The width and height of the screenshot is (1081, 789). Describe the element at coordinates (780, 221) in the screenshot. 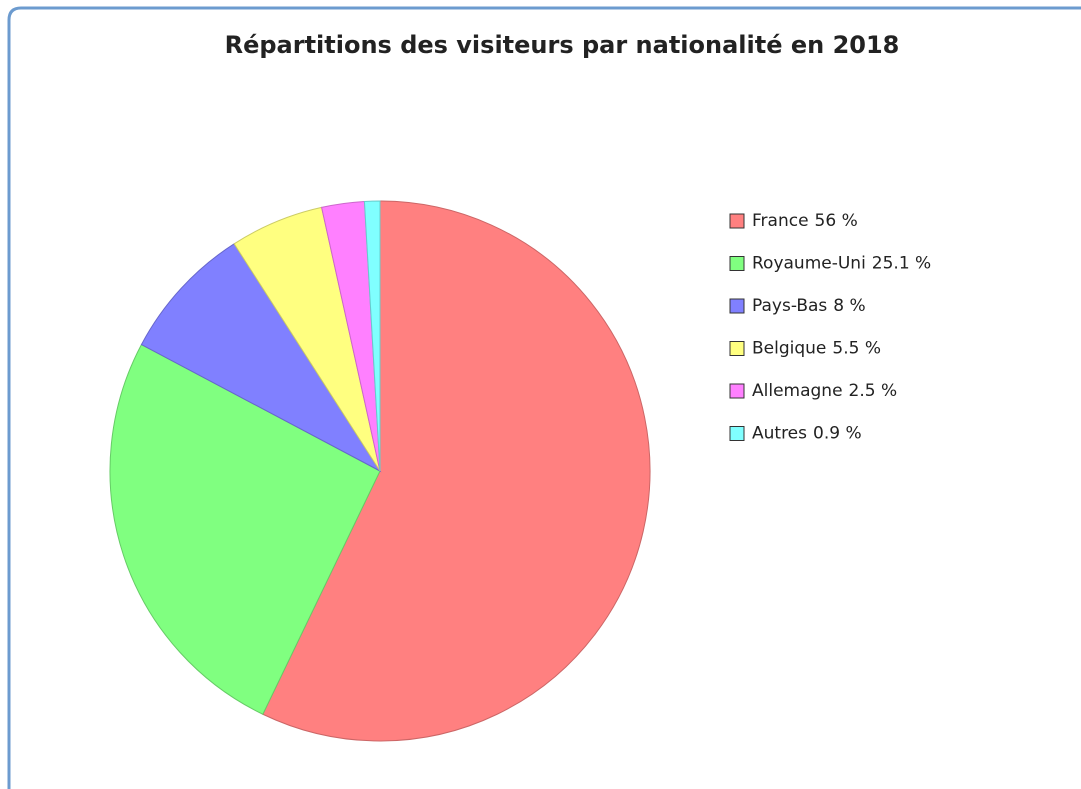

I see `legend-name: France` at that location.